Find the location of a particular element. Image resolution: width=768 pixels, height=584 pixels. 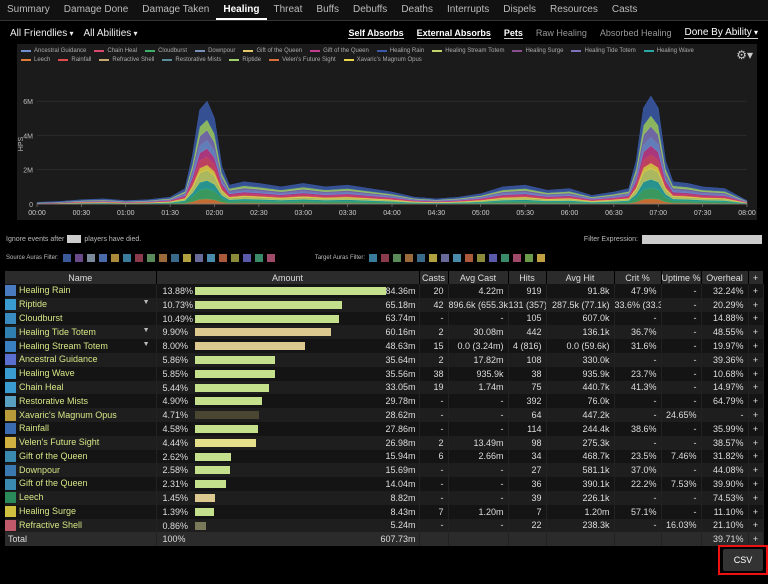

ability-name-cell: Healing Stream Totem ▼ is located at coordinates (81, 346).